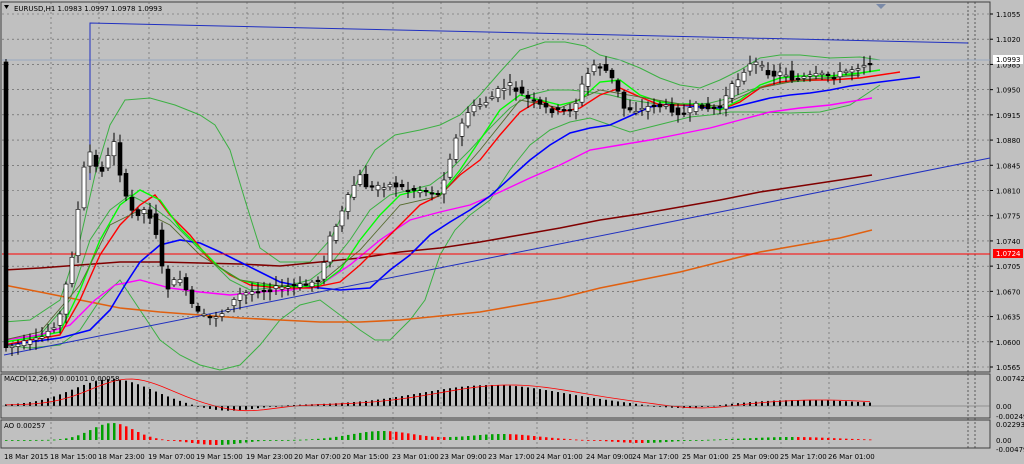  What do you see at coordinates (73, 457) in the screenshot?
I see `time-axis-label: 18 Mar 15:00` at bounding box center [73, 457].